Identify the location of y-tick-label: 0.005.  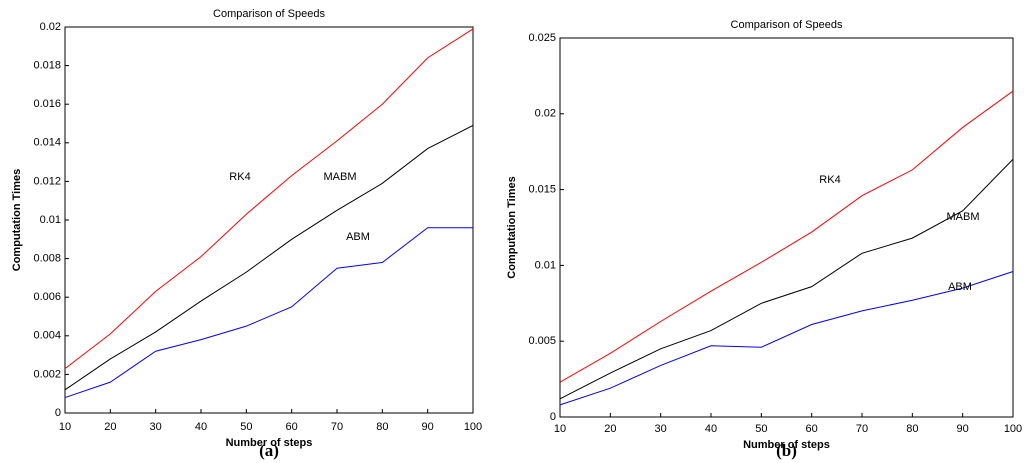
(542, 341).